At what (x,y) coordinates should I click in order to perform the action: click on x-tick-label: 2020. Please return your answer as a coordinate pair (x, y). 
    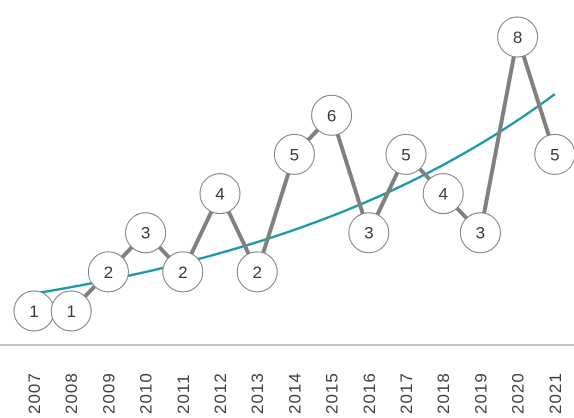
    Looking at the image, I should click on (518, 393).